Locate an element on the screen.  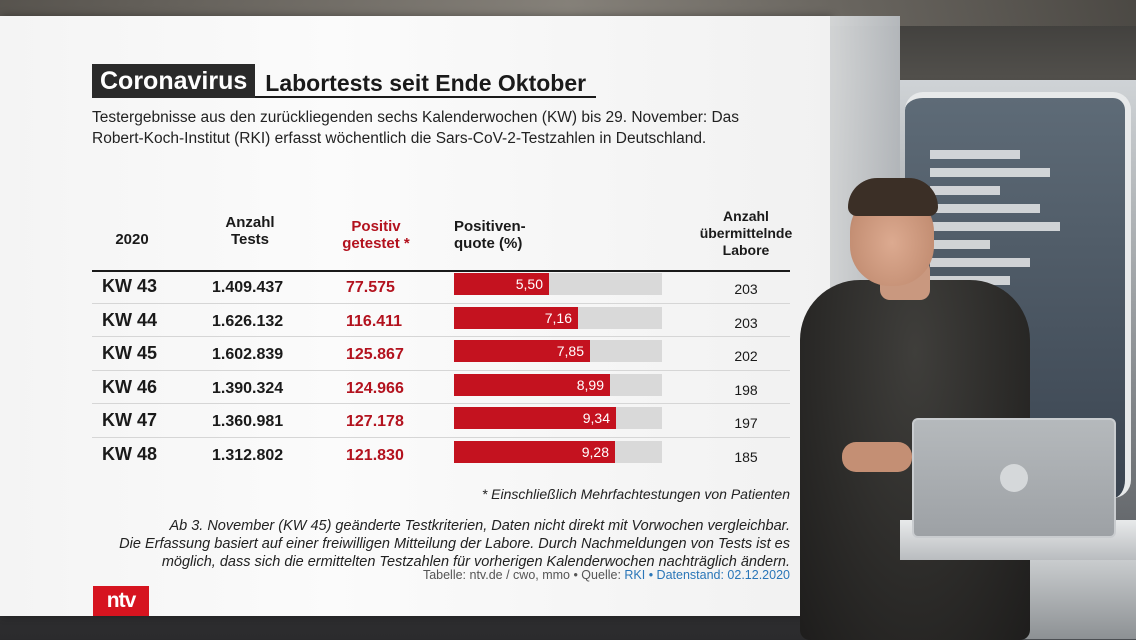
row-tests: 1.409.437 is located at coordinates (248, 287).